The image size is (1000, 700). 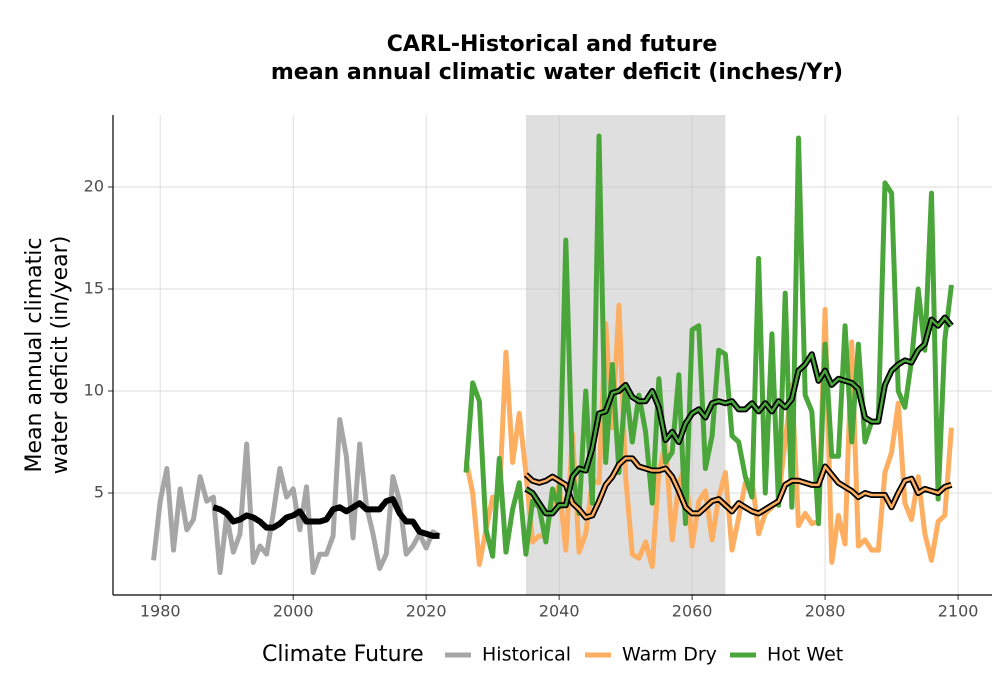 I want to click on x-tick-label: 2040, so click(x=559, y=611).